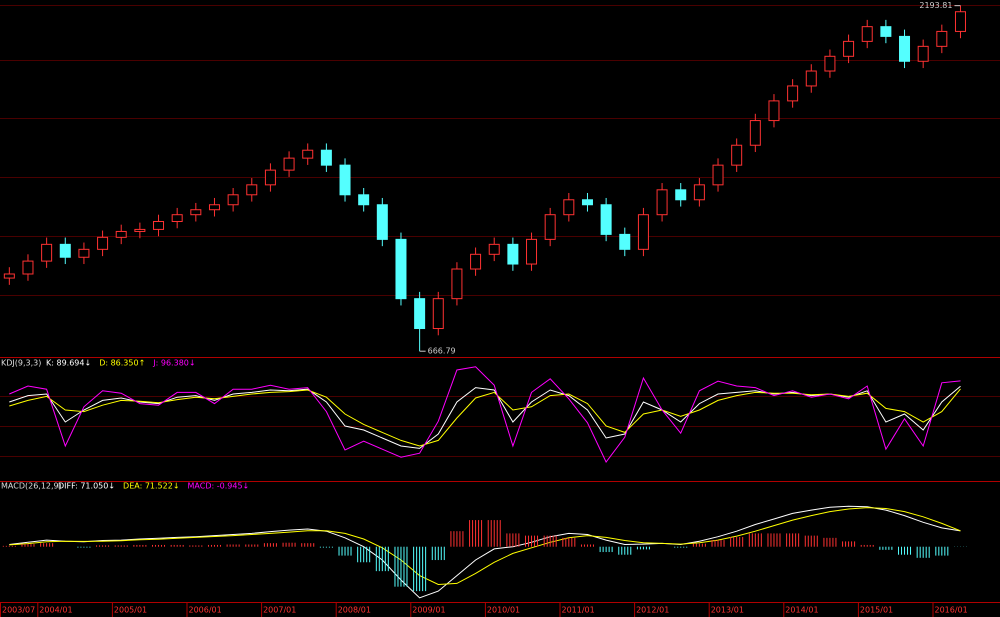 The image size is (1000, 617). What do you see at coordinates (18, 610) in the screenshot?
I see `x-tick-label: 2003/07` at bounding box center [18, 610].